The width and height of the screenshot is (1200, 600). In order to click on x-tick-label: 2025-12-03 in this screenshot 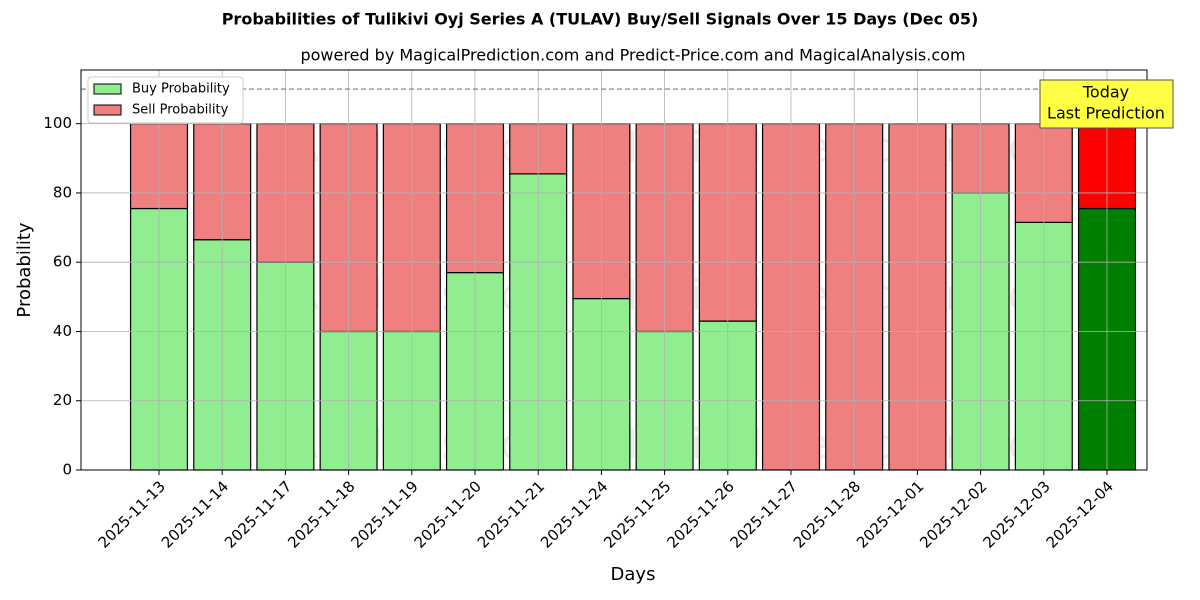, I will do `click(1016, 514)`.